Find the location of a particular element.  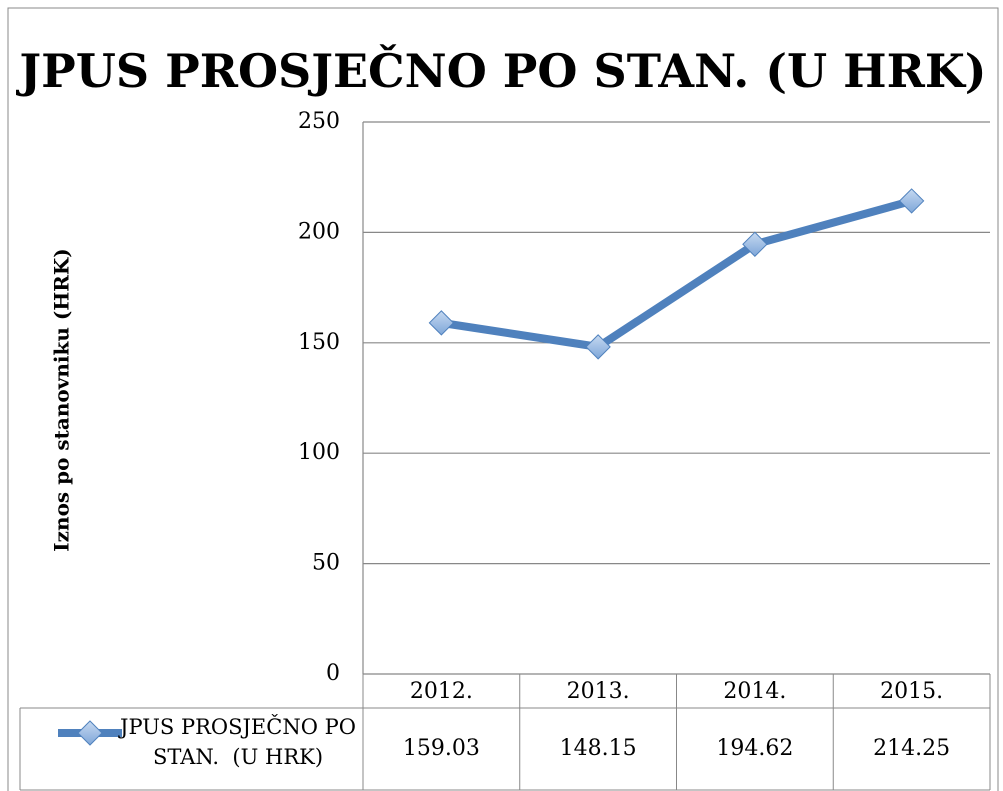

chart-title: JPUS PROSJEČNO PO STAN. (U HRK) is located at coordinates (500, 70).